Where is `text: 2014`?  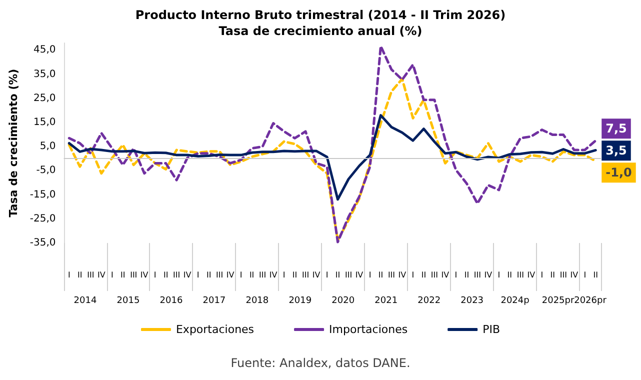
text: 2014 is located at coordinates (85, 301).